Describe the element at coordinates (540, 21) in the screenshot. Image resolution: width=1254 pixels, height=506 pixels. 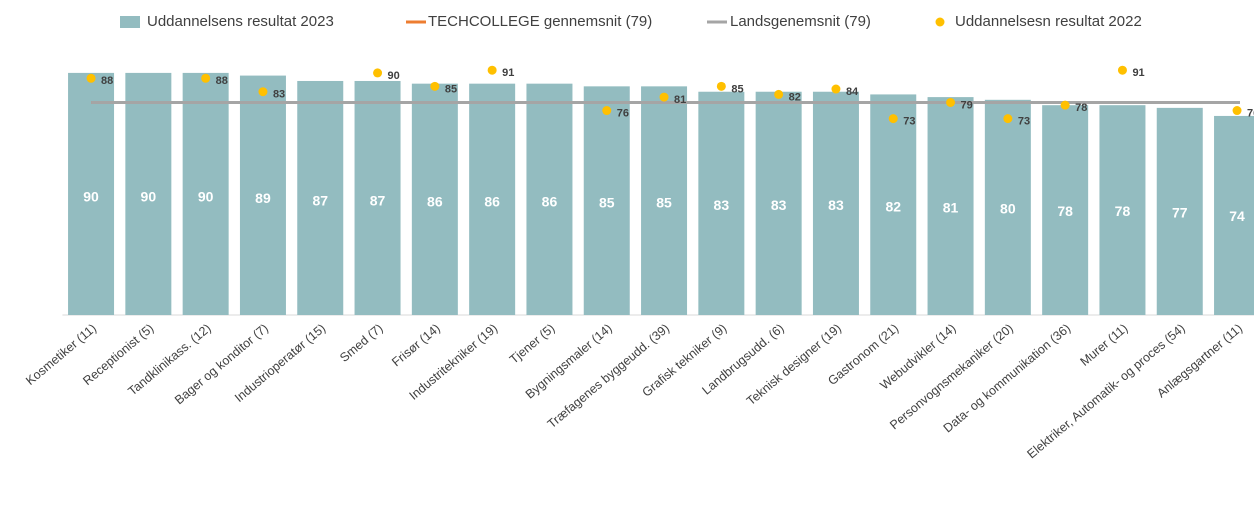
I see `legend-label: TECHCOLLEGE gennemsnit (79)` at that location.